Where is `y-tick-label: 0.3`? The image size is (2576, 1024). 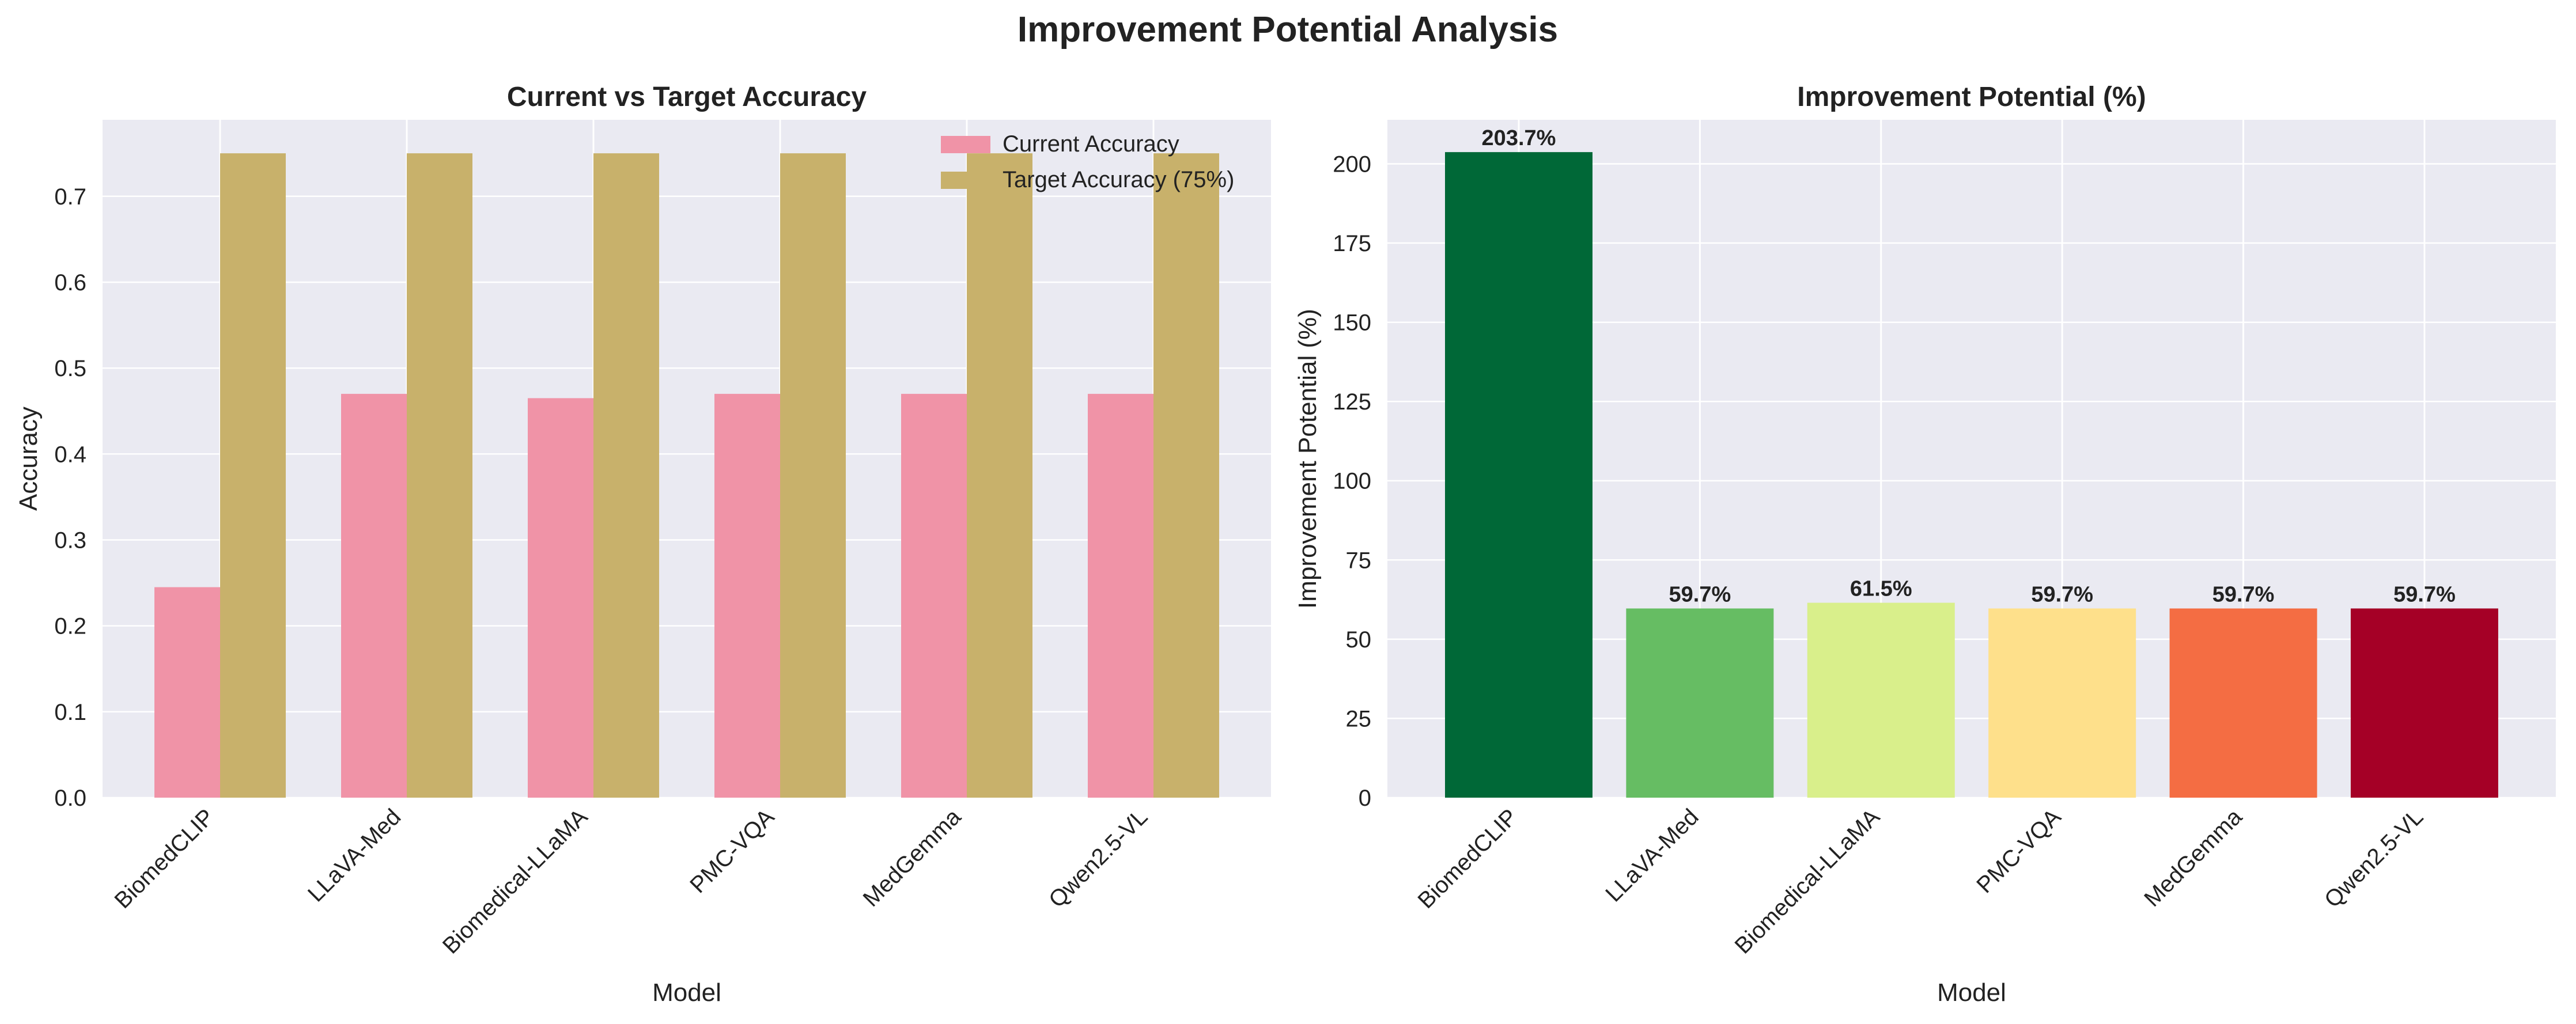
y-tick-label: 0.3 is located at coordinates (70, 540).